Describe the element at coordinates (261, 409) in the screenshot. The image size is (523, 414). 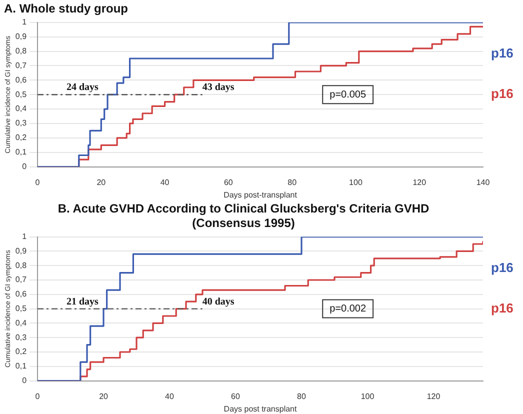
I see `x-axis-title: Days post transplant` at that location.